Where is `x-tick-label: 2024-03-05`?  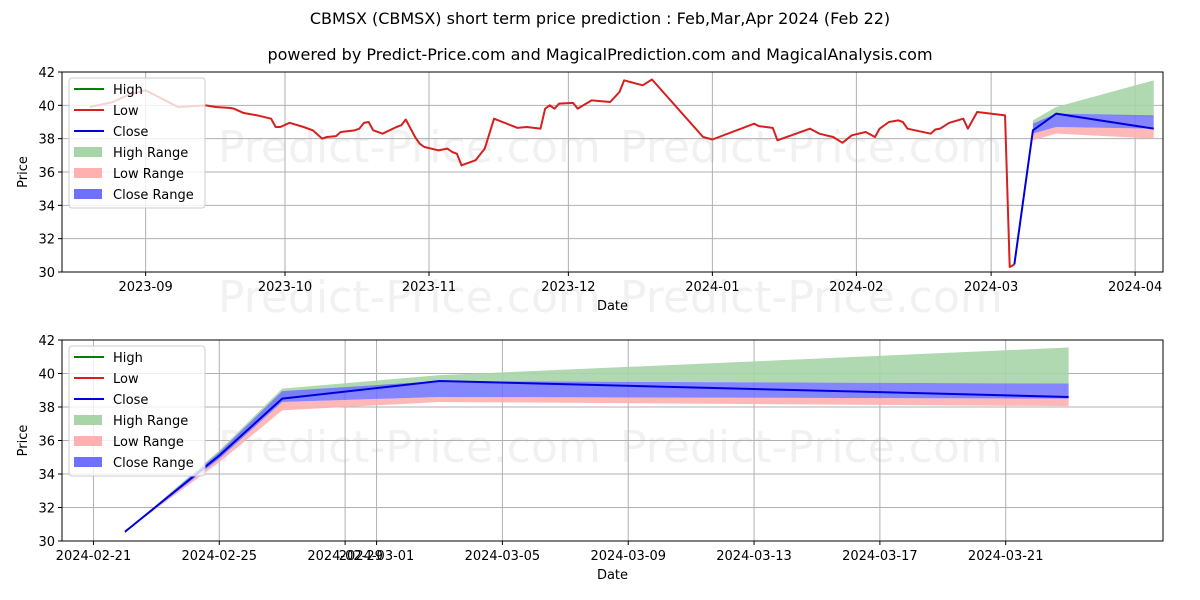 x-tick-label: 2024-03-05 is located at coordinates (503, 556).